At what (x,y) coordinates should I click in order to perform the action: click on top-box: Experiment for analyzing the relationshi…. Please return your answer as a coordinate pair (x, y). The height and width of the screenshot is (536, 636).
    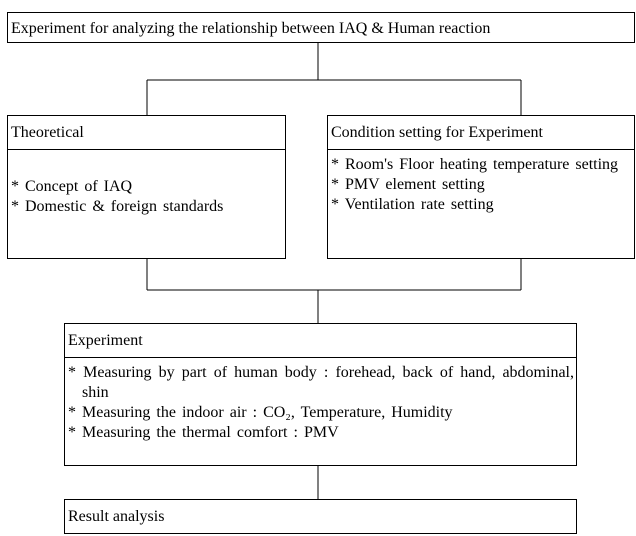
    Looking at the image, I should click on (321, 27).